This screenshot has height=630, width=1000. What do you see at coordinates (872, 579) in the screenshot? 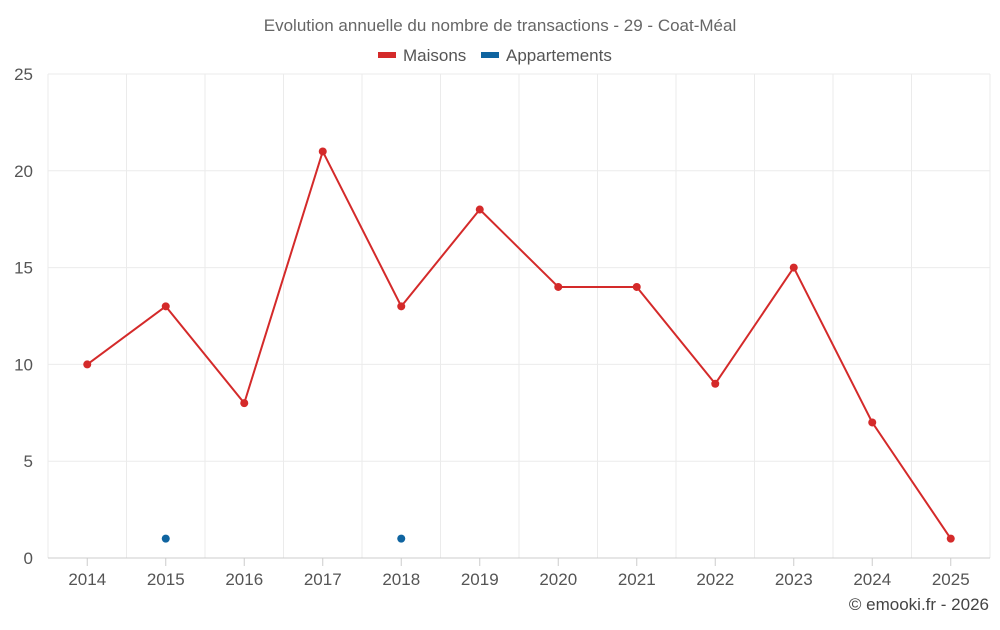
I see `x-tick-label: 2024` at bounding box center [872, 579].